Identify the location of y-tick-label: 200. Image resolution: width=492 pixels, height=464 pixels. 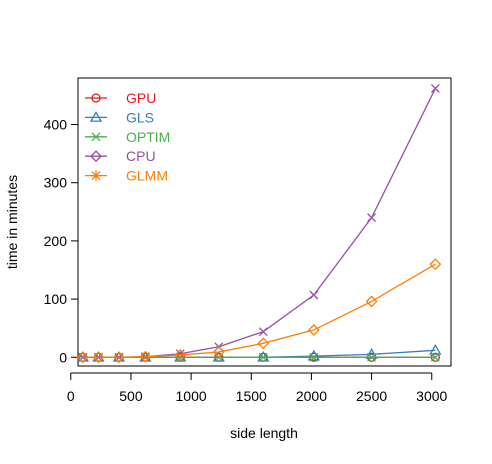
(56, 241).